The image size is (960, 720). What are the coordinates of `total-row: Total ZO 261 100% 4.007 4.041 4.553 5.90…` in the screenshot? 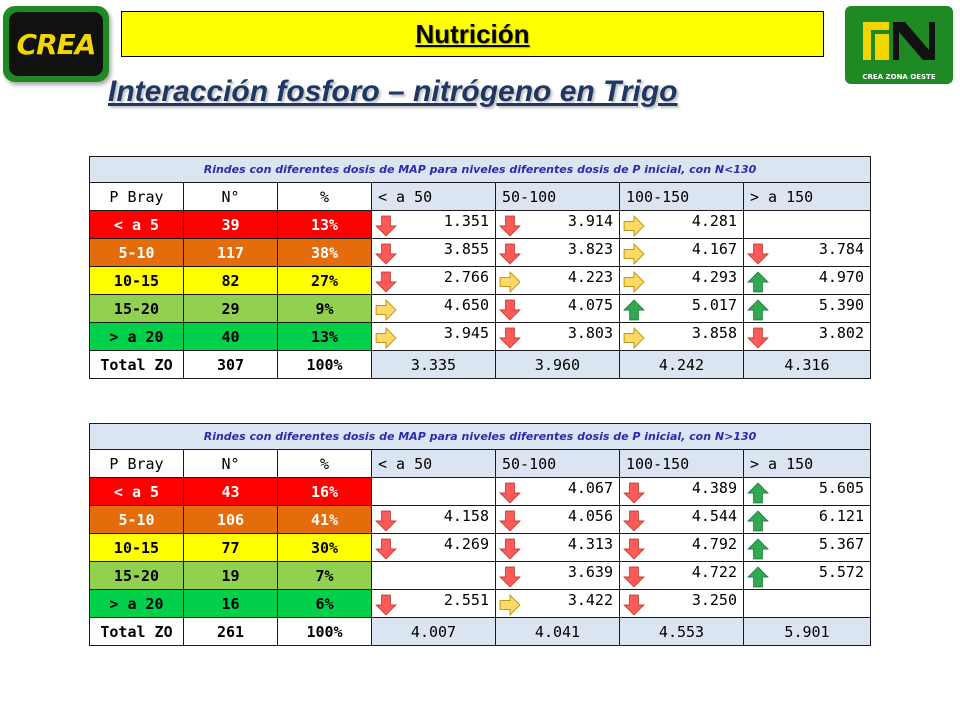 It's located at (480, 631).